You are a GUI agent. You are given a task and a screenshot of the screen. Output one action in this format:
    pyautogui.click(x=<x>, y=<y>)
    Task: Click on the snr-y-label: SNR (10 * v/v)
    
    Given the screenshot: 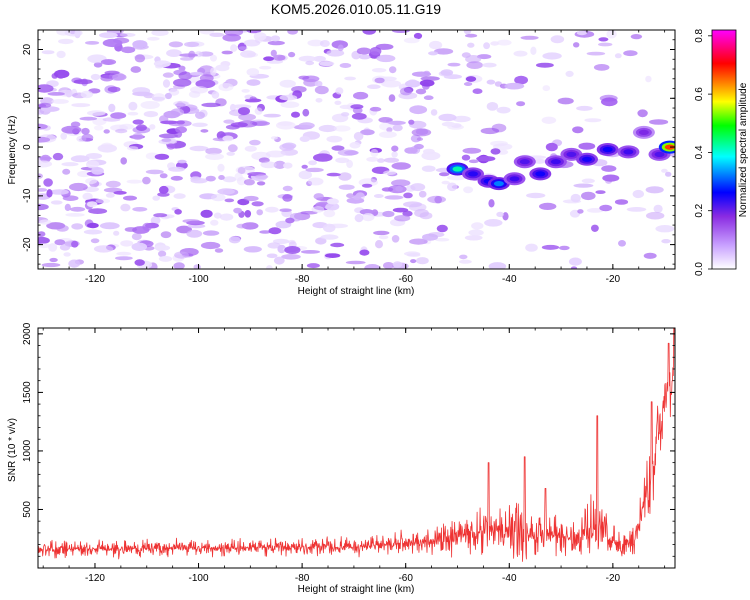 What is the action you would take?
    pyautogui.click(x=12, y=450)
    